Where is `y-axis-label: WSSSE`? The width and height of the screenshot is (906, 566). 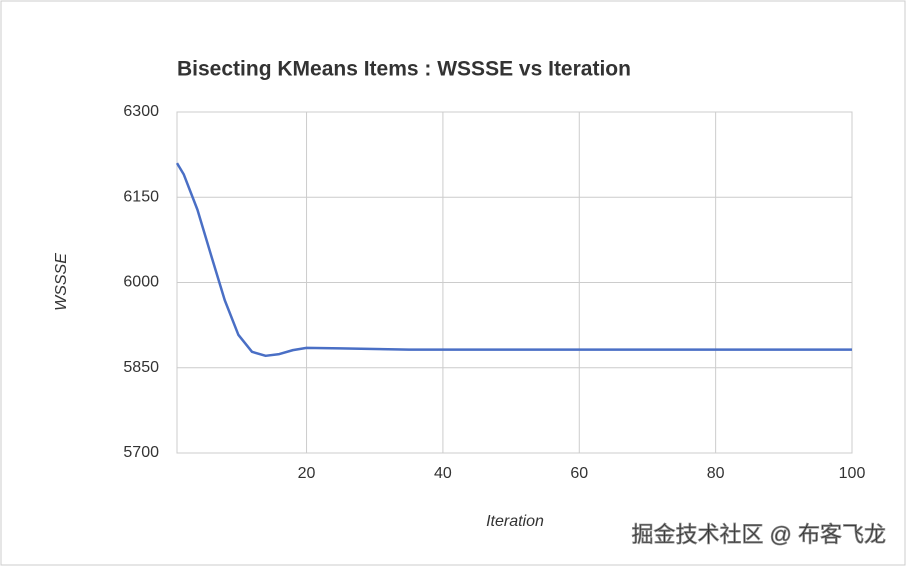
y-axis-label: WSSSE is located at coordinates (61, 282).